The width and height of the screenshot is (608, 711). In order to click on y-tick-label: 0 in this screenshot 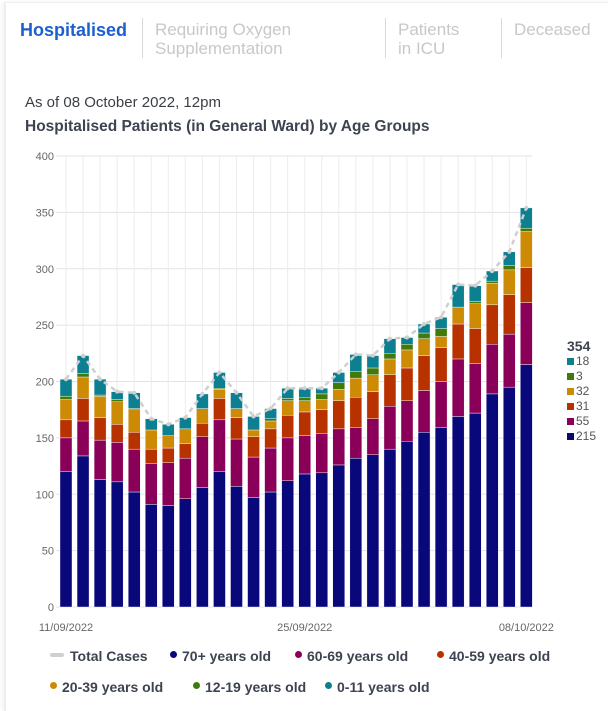, I will do `click(51, 608)`.